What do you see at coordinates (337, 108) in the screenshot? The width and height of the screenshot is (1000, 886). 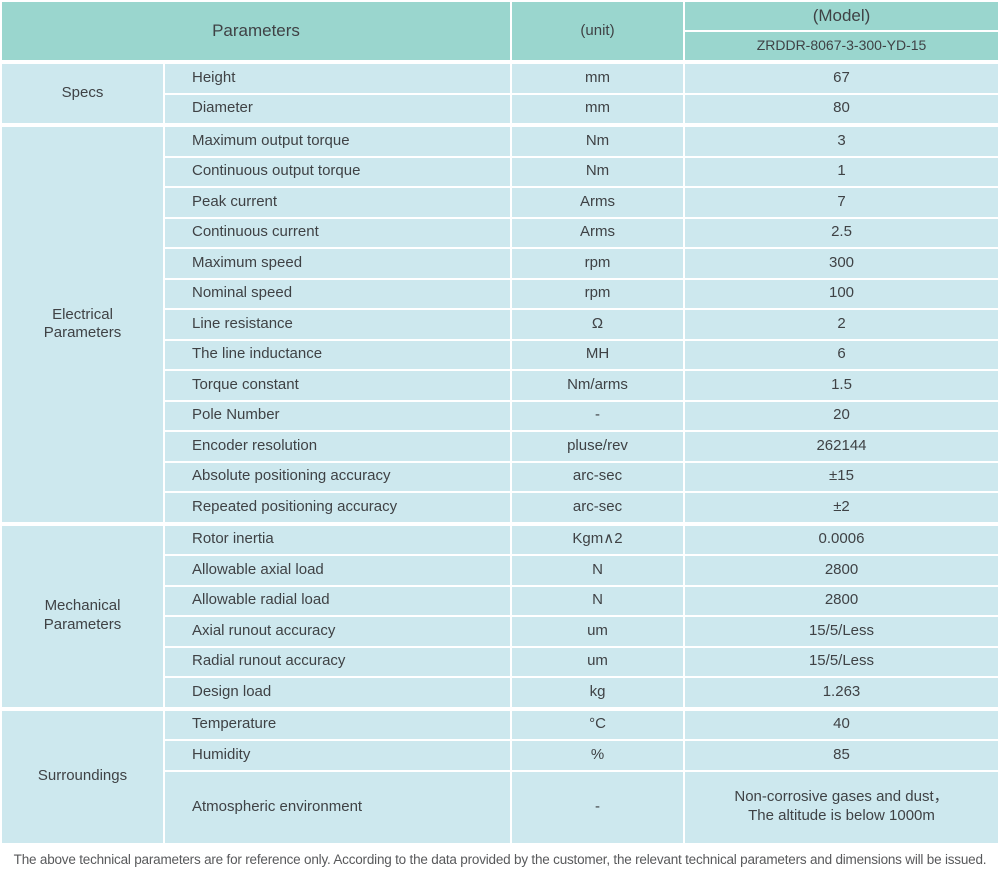 I see `parameter-name-cell: Diameter` at bounding box center [337, 108].